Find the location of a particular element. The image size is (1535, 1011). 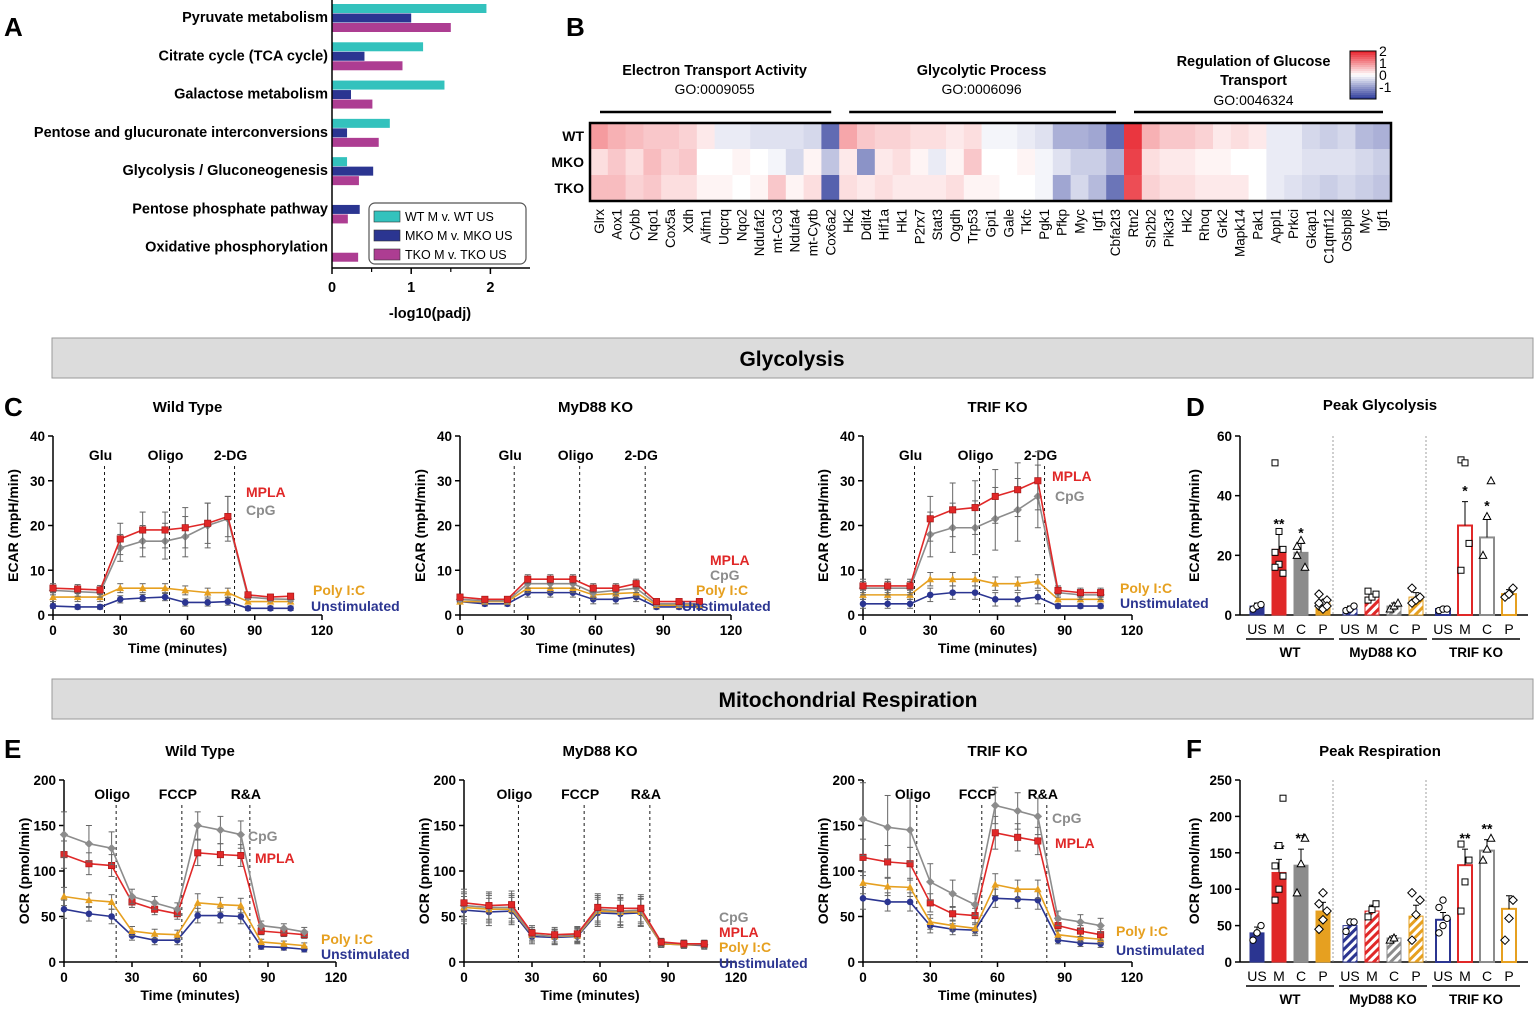

b-gene-label: Pfkp is located at coordinates (1062, 222).